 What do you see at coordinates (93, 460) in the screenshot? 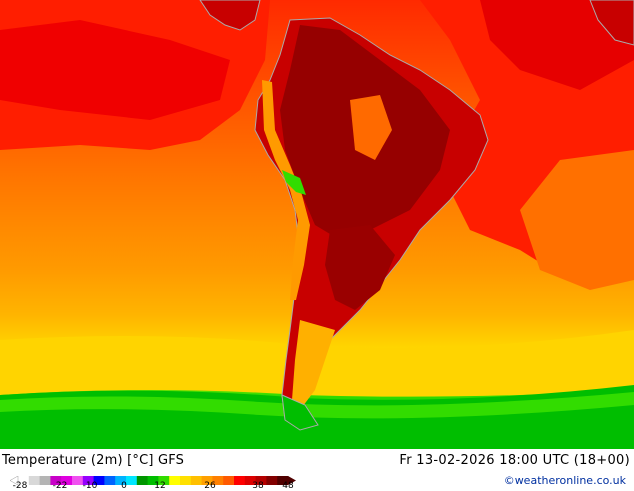
I see `map-title: Temperature (2m) [°C] GFS` at bounding box center [93, 460].